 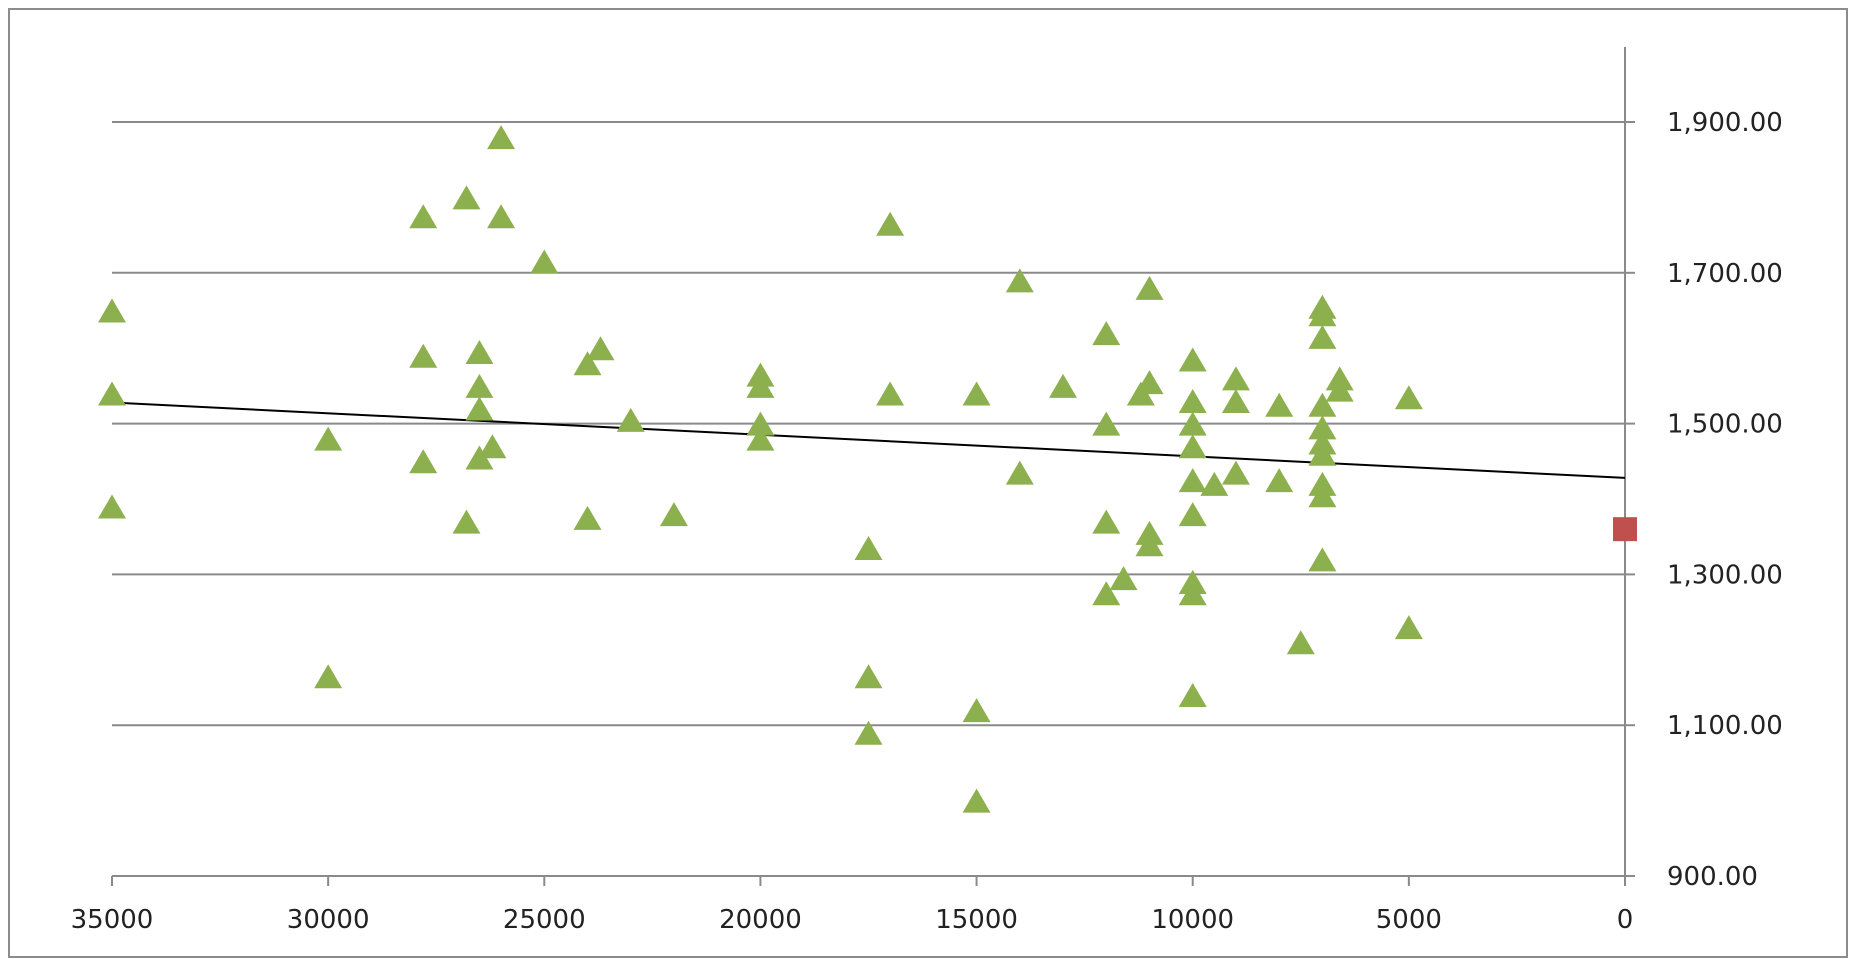 I want to click on x-tick-label: 25000, so click(x=544, y=920).